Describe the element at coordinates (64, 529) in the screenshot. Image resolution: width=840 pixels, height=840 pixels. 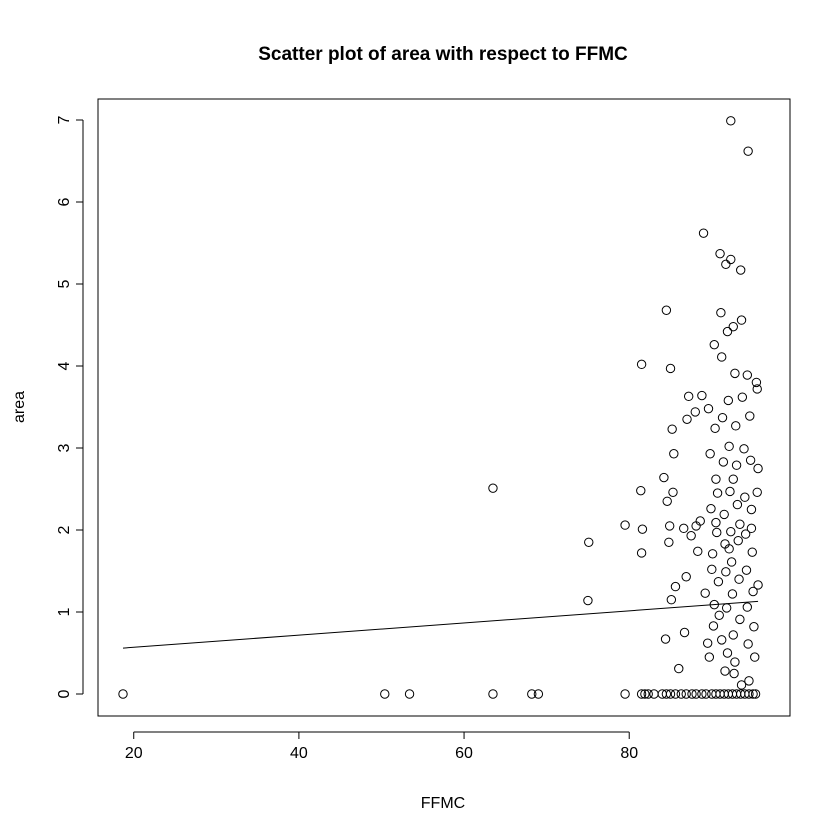
I see `y-tick-label: 2` at that location.